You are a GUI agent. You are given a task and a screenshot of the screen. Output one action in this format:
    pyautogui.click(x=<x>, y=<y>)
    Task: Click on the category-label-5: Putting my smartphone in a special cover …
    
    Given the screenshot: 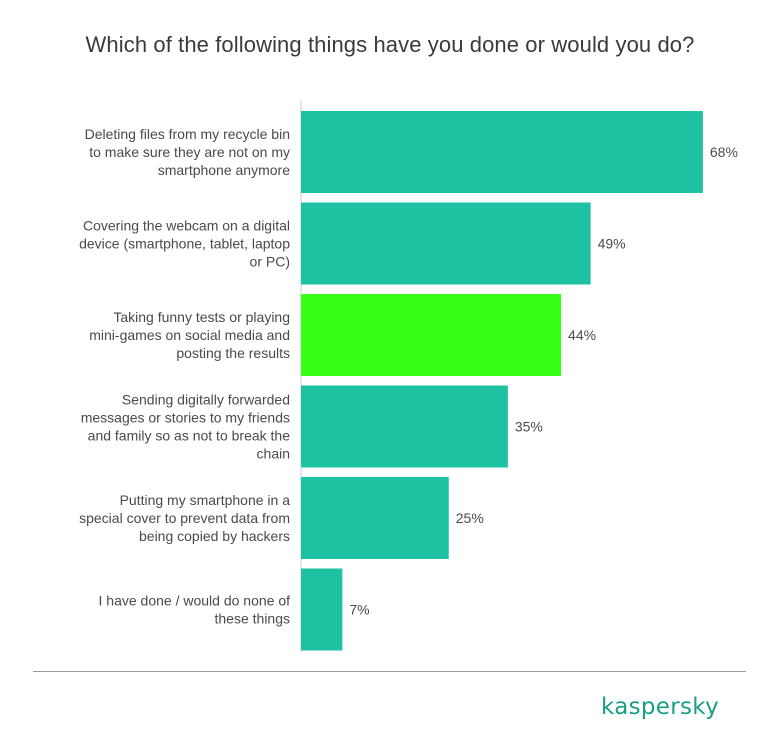 What is the action you would take?
    pyautogui.click(x=184, y=518)
    